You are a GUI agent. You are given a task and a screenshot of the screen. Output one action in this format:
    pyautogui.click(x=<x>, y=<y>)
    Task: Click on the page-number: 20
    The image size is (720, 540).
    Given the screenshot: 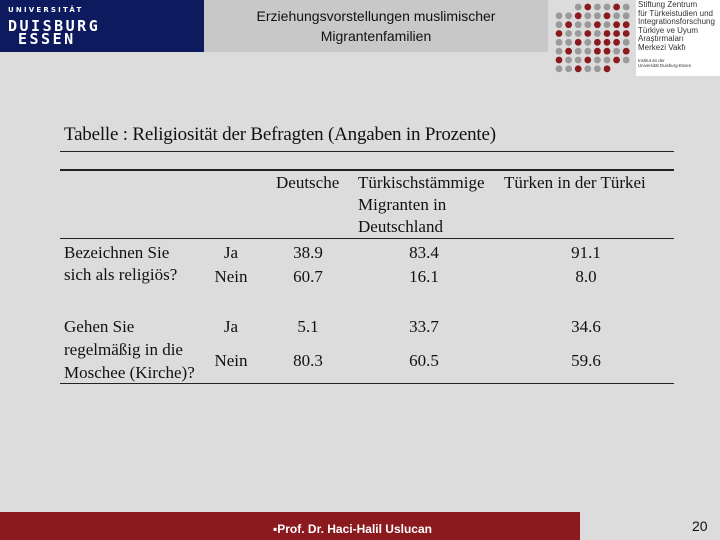 What is the action you would take?
    pyautogui.click(x=700, y=526)
    